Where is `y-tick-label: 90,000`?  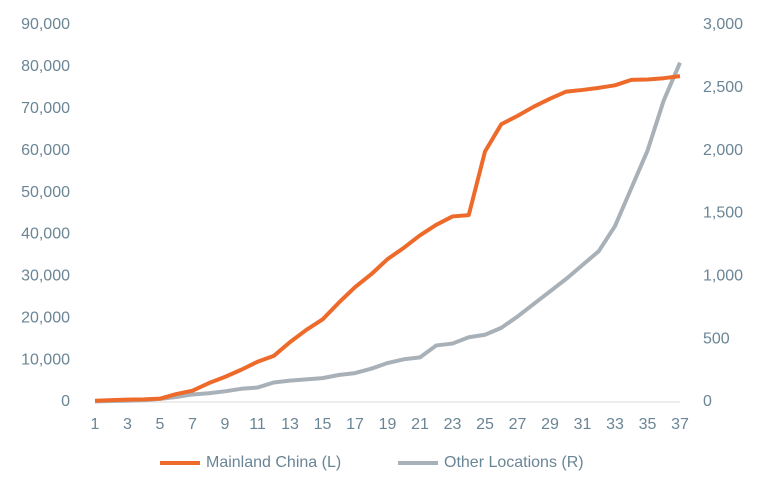 y-tick-label: 90,000 is located at coordinates (45, 24).